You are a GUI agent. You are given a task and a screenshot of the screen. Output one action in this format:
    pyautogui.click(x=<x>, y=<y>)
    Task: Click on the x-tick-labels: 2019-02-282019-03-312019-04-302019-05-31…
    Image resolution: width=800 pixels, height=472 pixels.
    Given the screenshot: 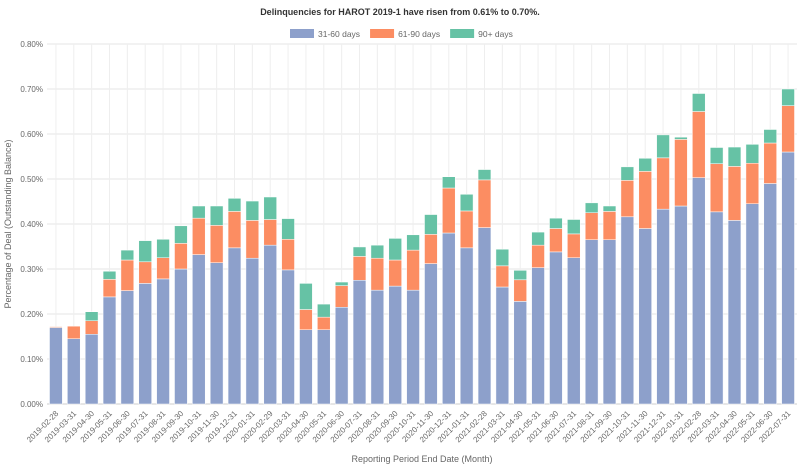 What is the action you would take?
    pyautogui.click(x=409, y=427)
    